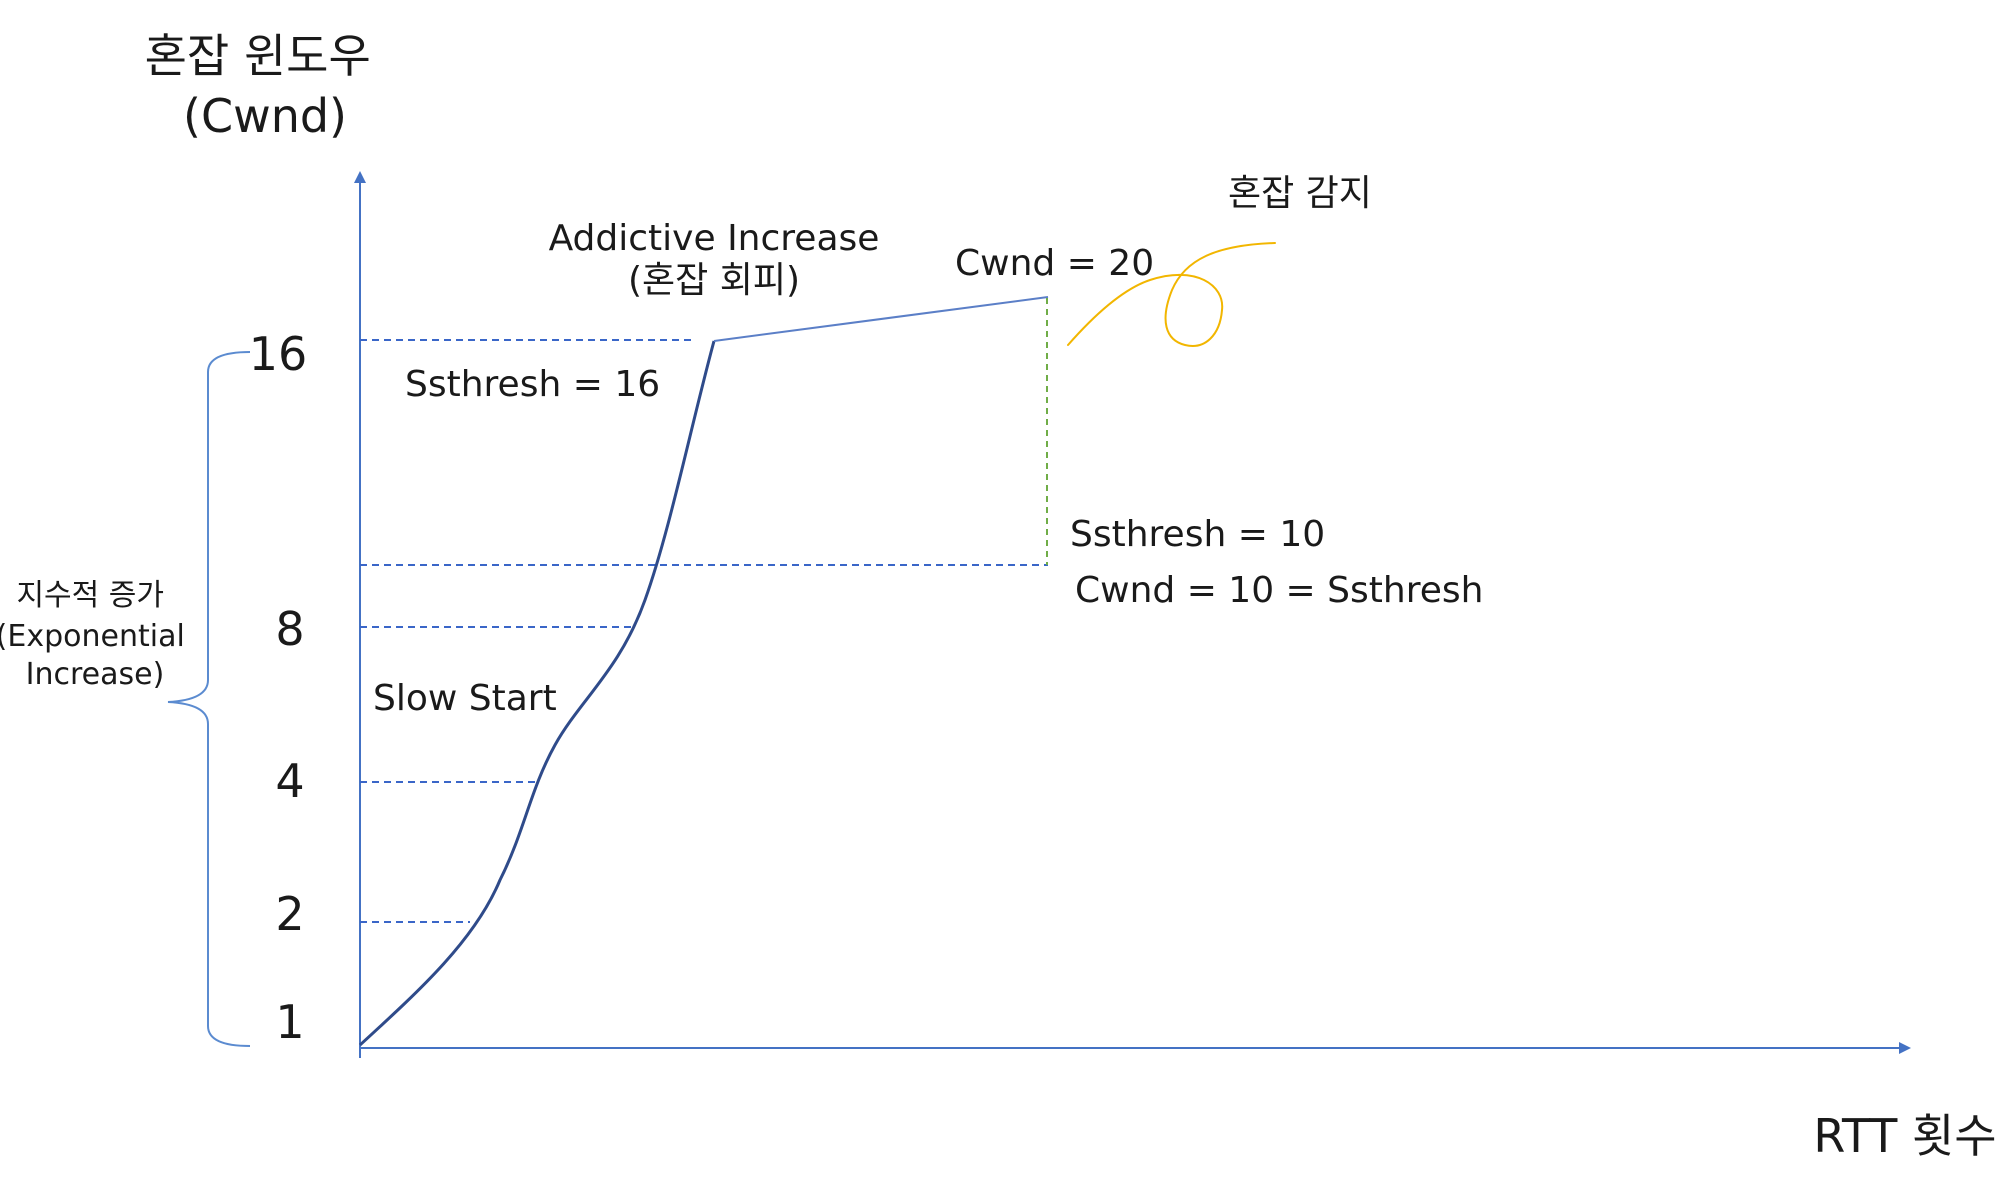 The height and width of the screenshot is (1204, 2009). I want to click on slow-start-curve, so click(537, 693).